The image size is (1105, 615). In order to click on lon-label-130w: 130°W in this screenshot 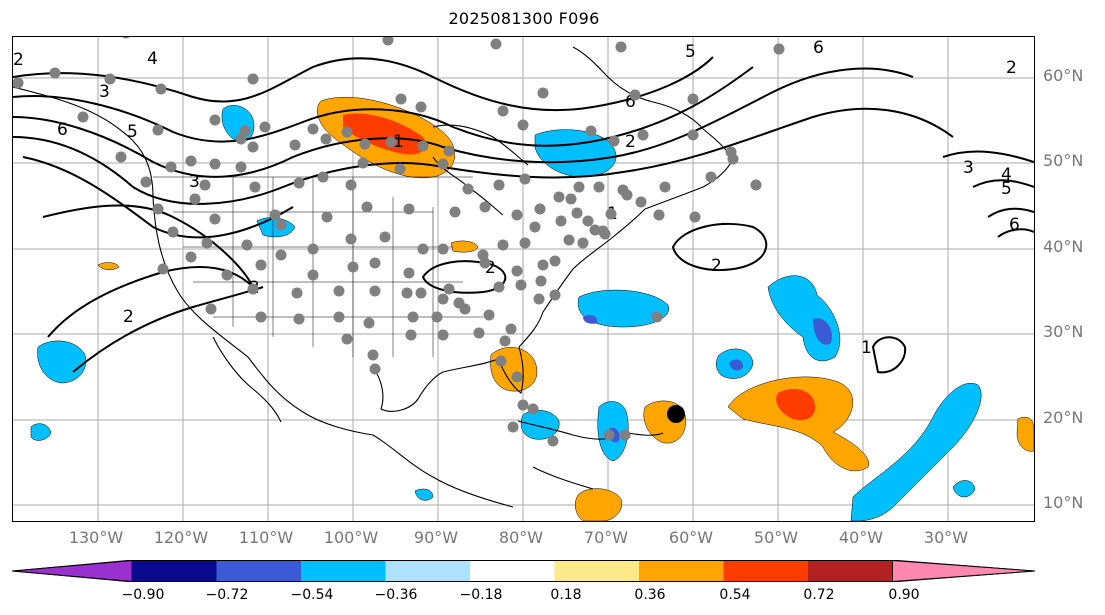, I will do `click(96, 537)`.